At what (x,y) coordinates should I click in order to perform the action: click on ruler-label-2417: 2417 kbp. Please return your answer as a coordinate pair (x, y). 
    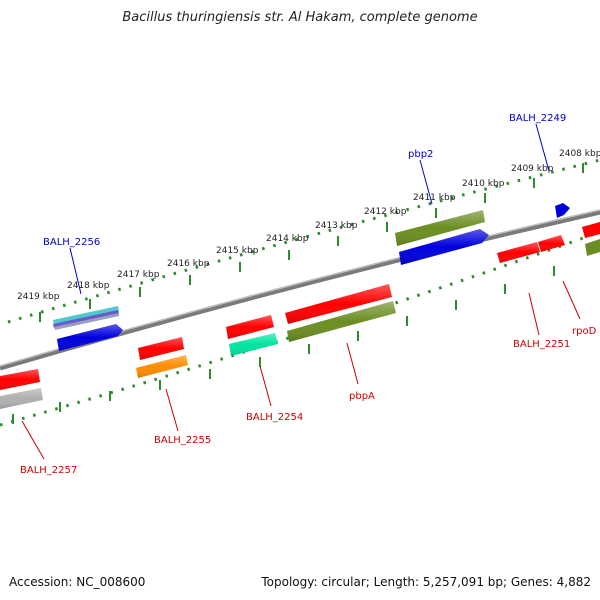
    Looking at the image, I should click on (138, 275).